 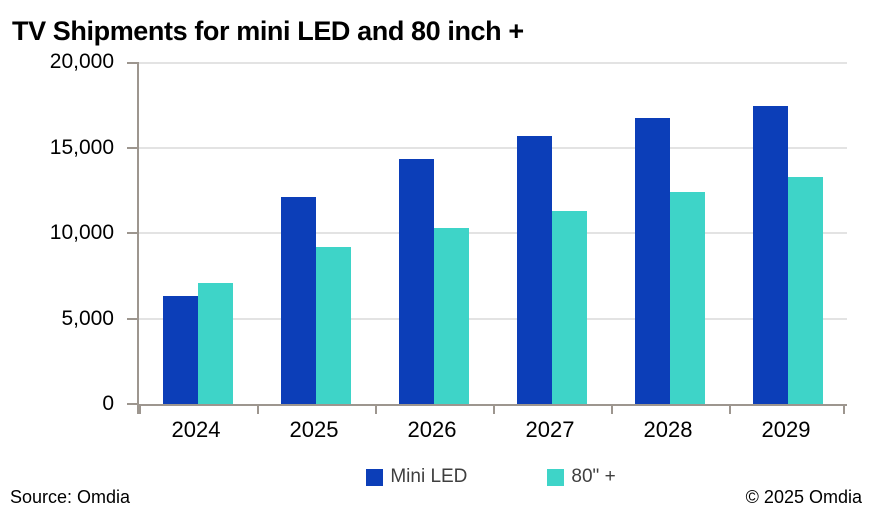 I want to click on x-axis-label-2026: 2026, so click(x=432, y=429).